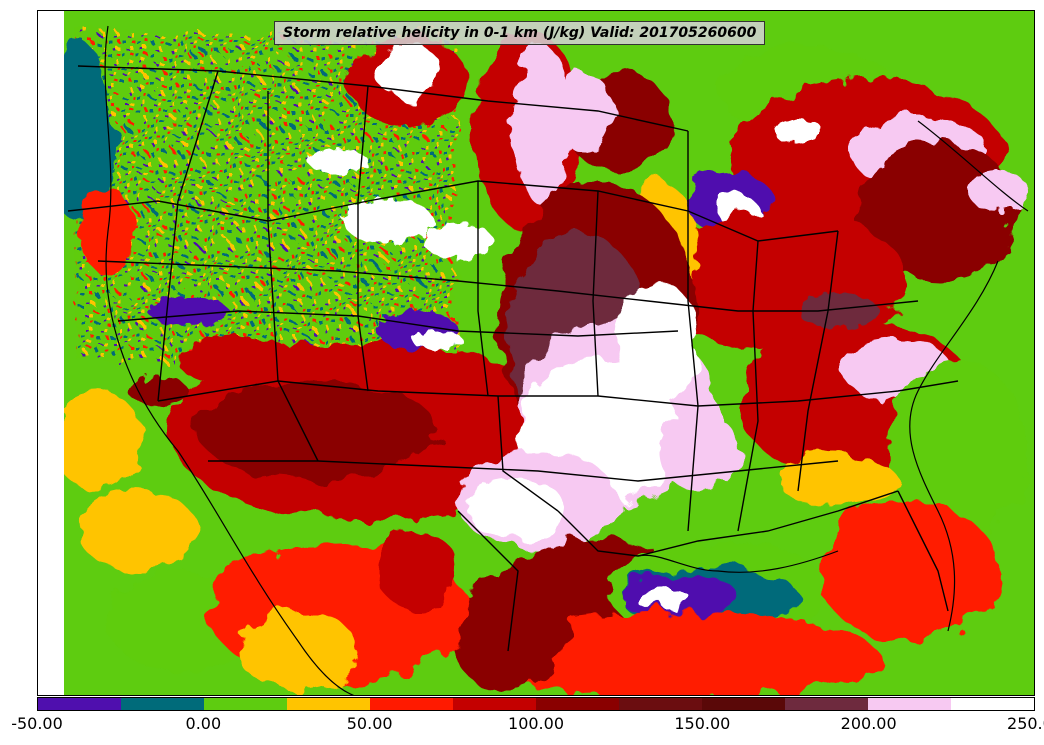 The height and width of the screenshot is (745, 1044). What do you see at coordinates (868, 723) in the screenshot?
I see `colorbar-tick-label: 200.00` at bounding box center [868, 723].